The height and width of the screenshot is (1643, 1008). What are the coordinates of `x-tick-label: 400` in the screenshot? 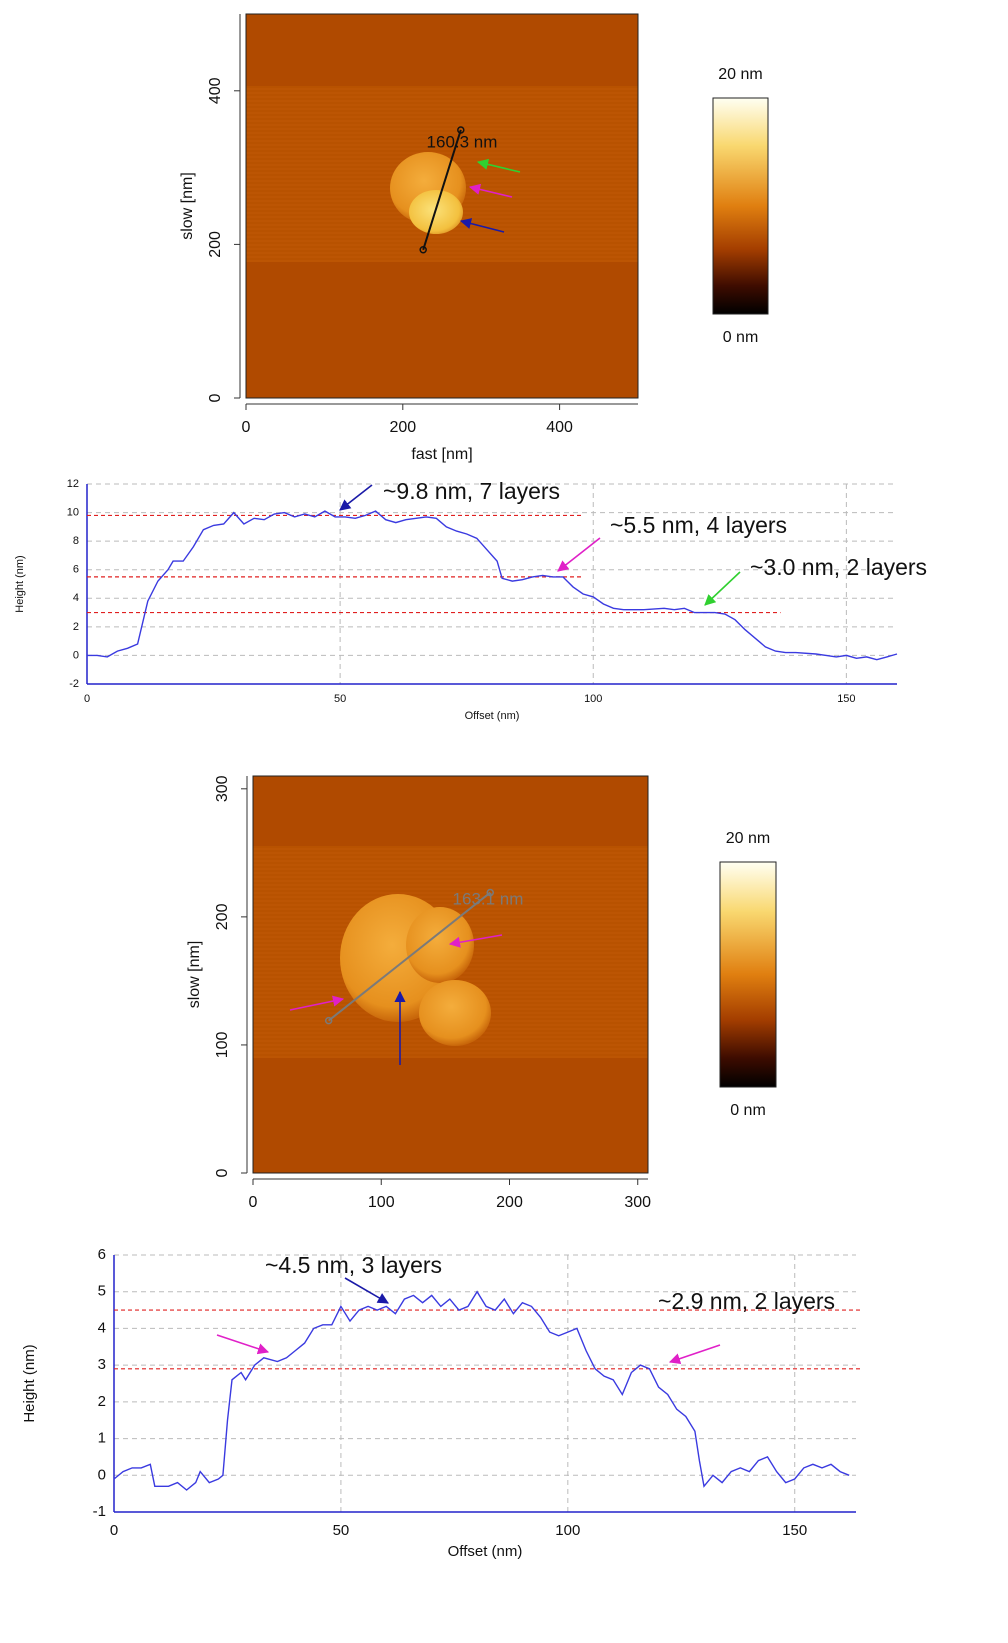 It's located at (559, 427).